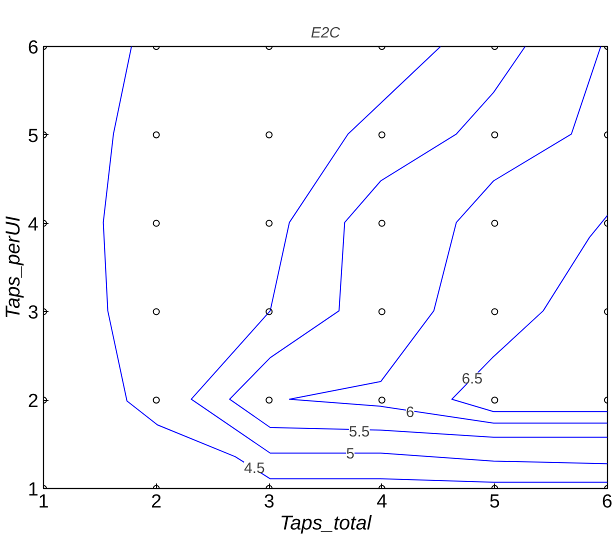 This screenshot has width=612, height=534. I want to click on x-tick-label: 5, so click(494, 502).